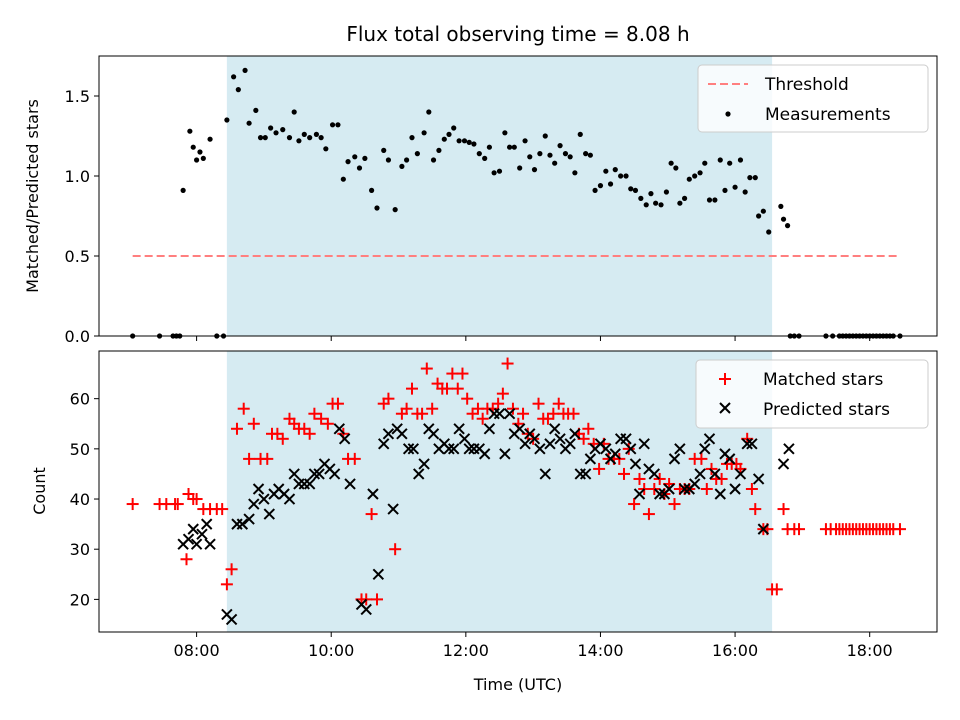 Image resolution: width=960 pixels, height=720 pixels. Describe the element at coordinates (828, 115) in the screenshot. I see `measurements-legend-label: Measurements` at that location.